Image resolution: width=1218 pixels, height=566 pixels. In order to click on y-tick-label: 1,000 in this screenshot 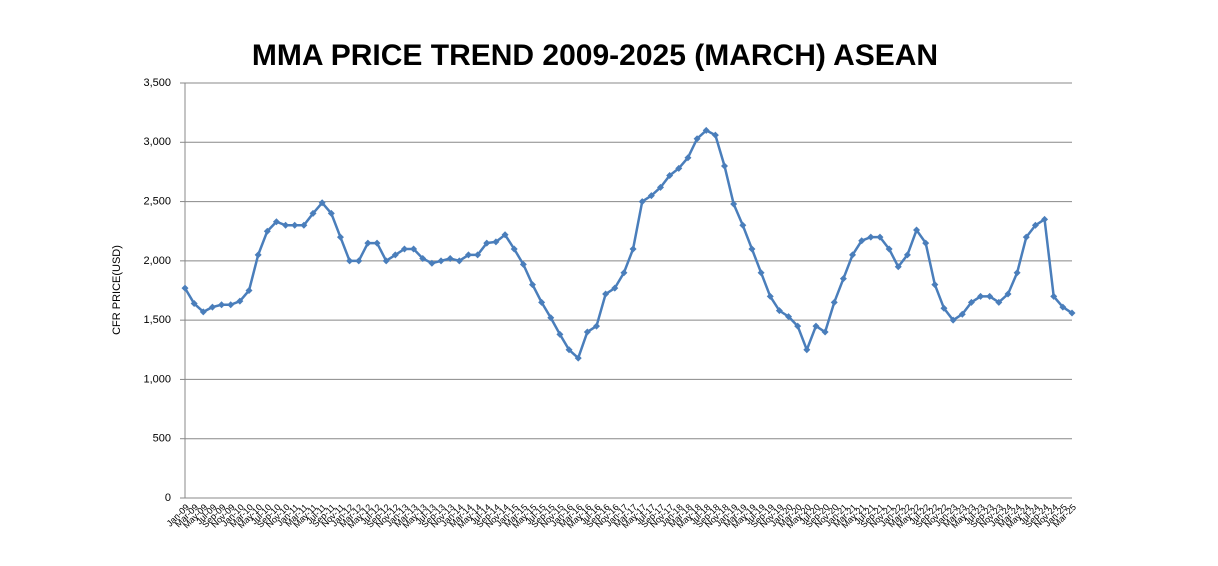, I will do `click(157, 379)`.